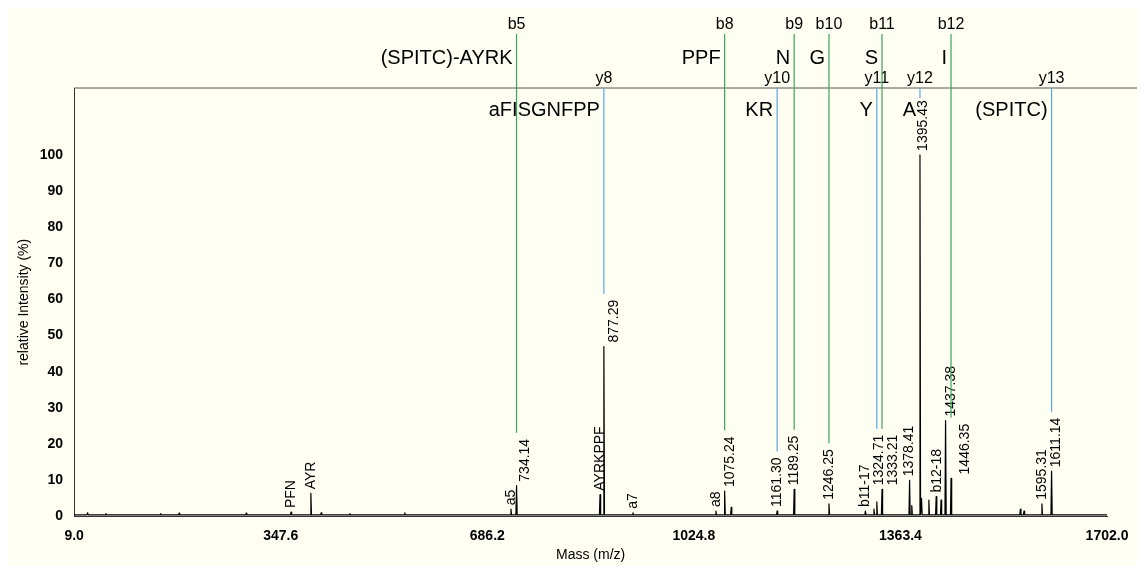 The width and height of the screenshot is (1145, 574). What do you see at coordinates (55, 262) in the screenshot?
I see `y-tick-label: 70` at bounding box center [55, 262].